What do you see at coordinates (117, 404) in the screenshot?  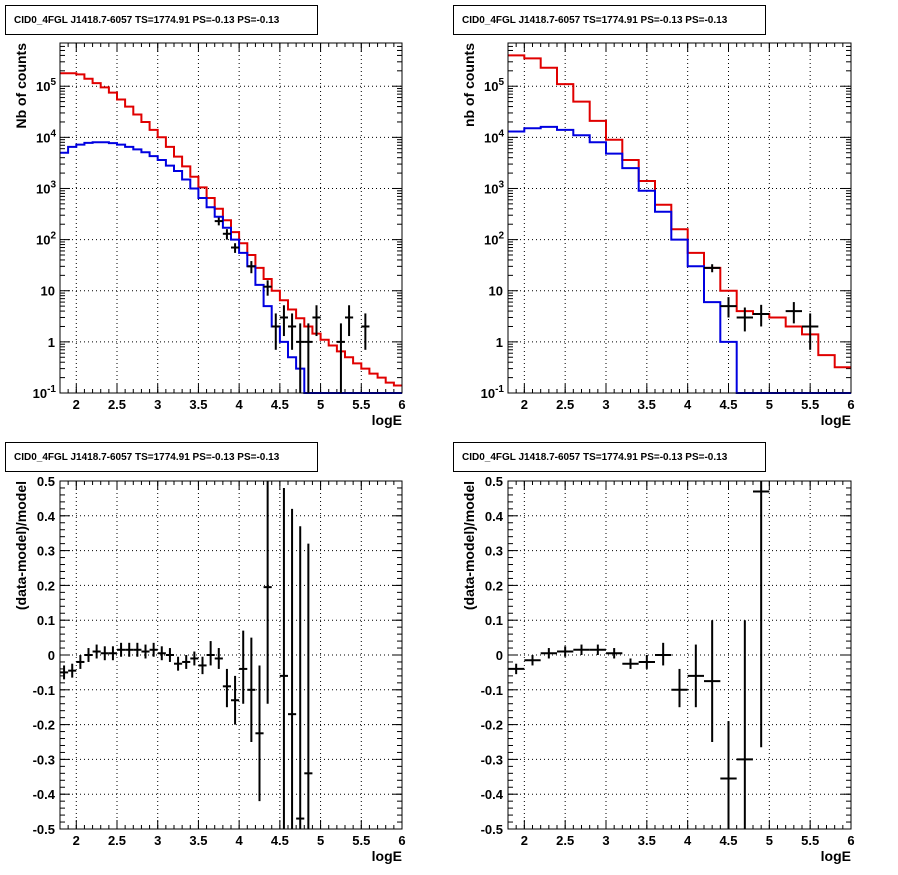 I see `x-tick-label: 2.5` at bounding box center [117, 404].